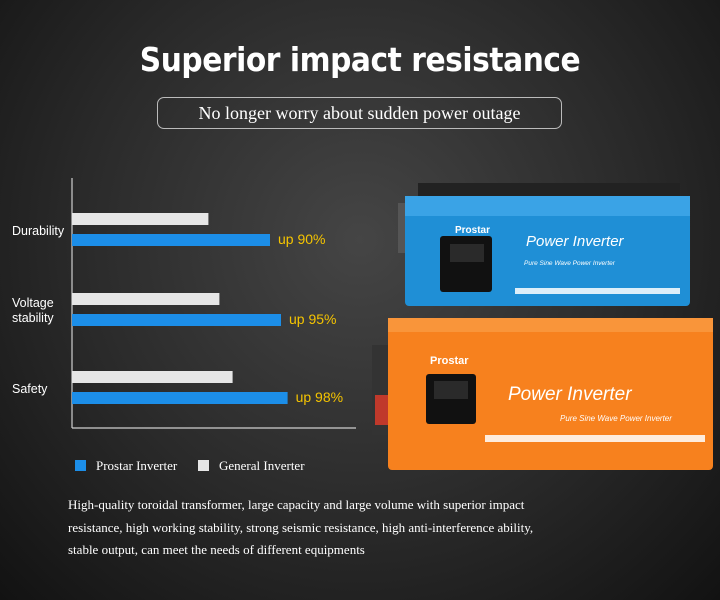 This screenshot has width=720, height=600. What do you see at coordinates (137, 465) in the screenshot?
I see `legend-label: Prostar Inverter` at bounding box center [137, 465].